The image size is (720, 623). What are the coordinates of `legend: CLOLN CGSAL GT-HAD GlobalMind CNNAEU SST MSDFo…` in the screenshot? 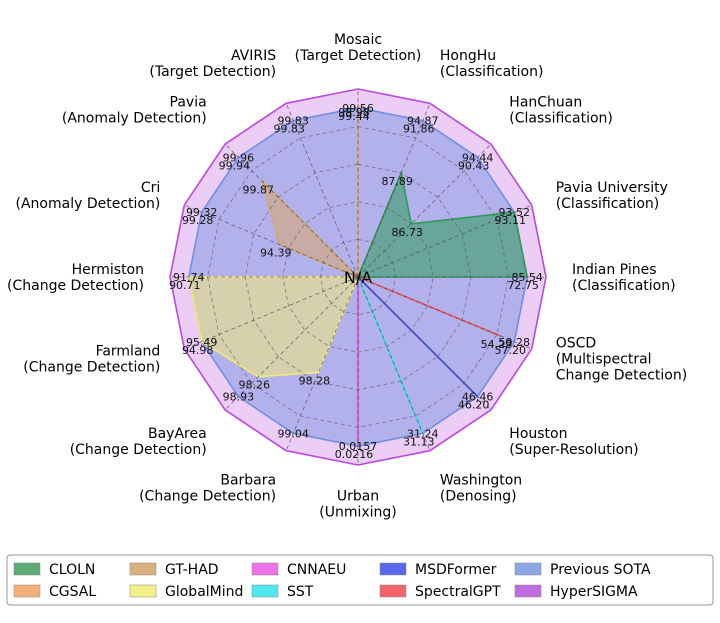 It's located at (360, 580).